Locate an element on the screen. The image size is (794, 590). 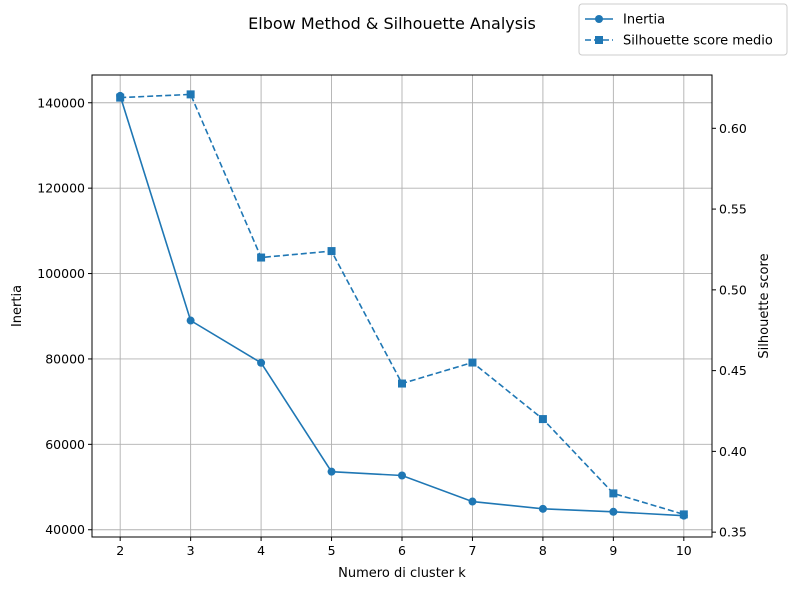
x-tick-label: 2 is located at coordinates (120, 550).